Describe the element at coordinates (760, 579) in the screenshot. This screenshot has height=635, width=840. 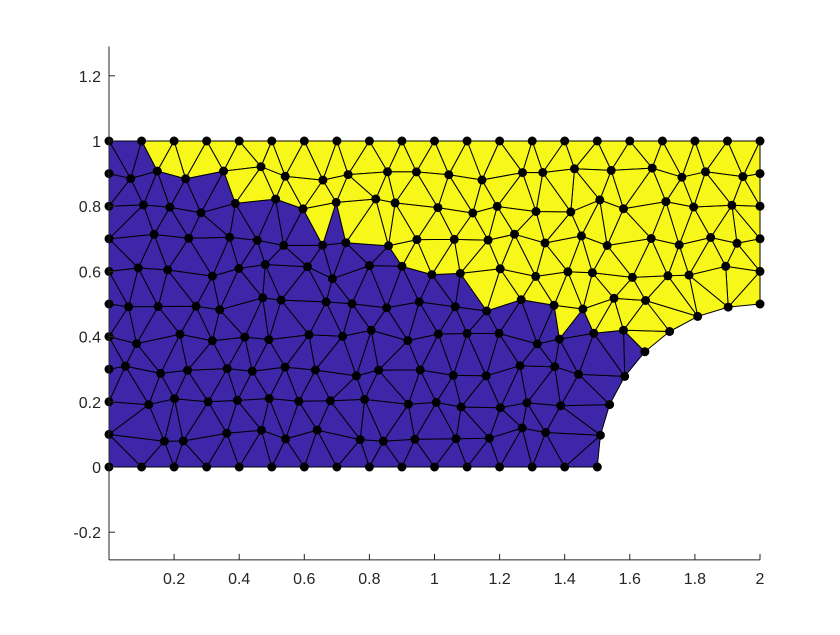
I see `x-tick-label: 2` at that location.